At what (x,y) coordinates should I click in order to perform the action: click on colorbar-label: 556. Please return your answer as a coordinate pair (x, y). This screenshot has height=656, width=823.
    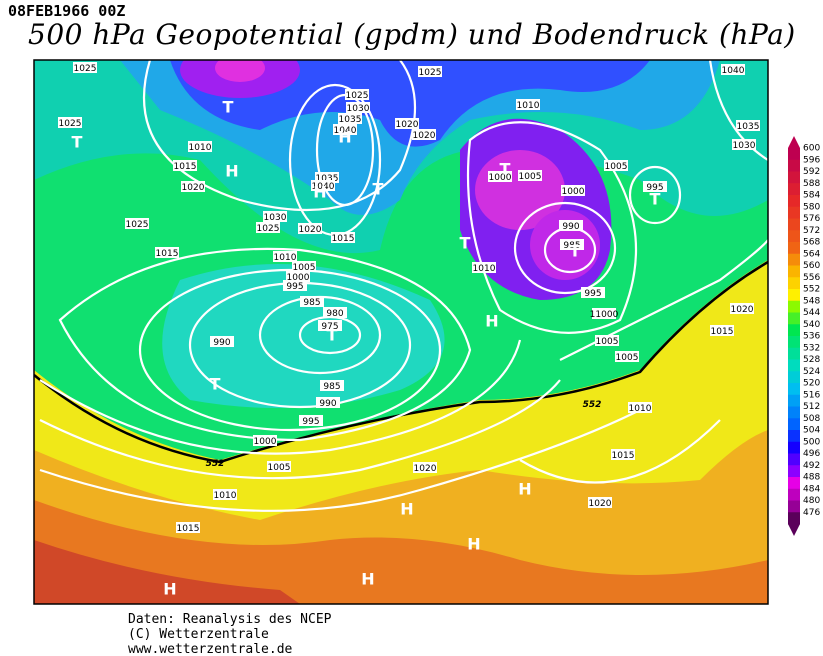
    Looking at the image, I should click on (811, 278).